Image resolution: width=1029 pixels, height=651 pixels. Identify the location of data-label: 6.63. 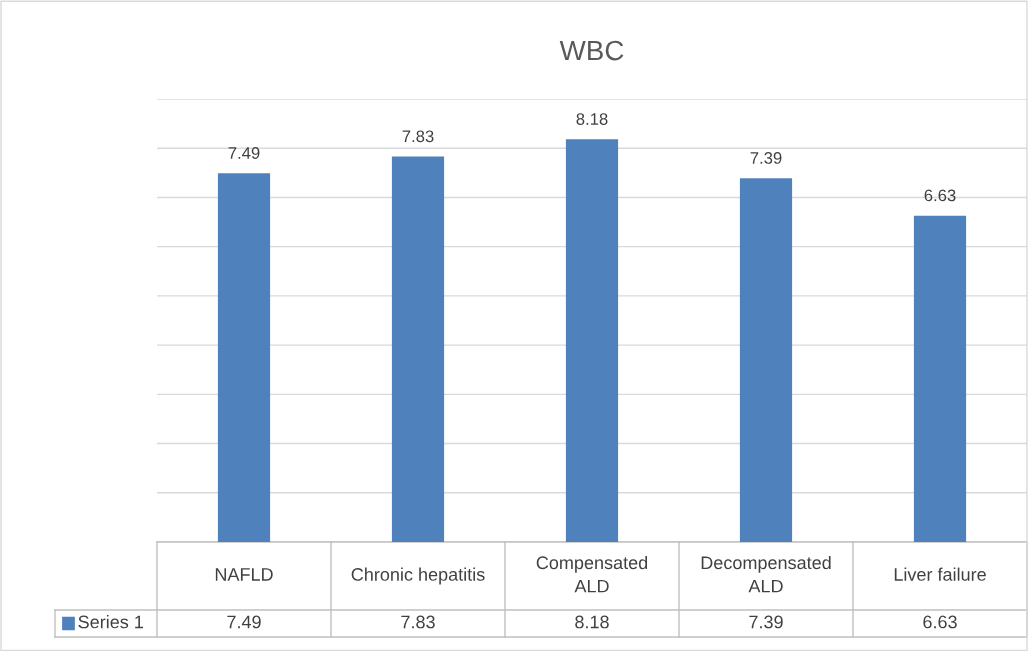
(940, 195).